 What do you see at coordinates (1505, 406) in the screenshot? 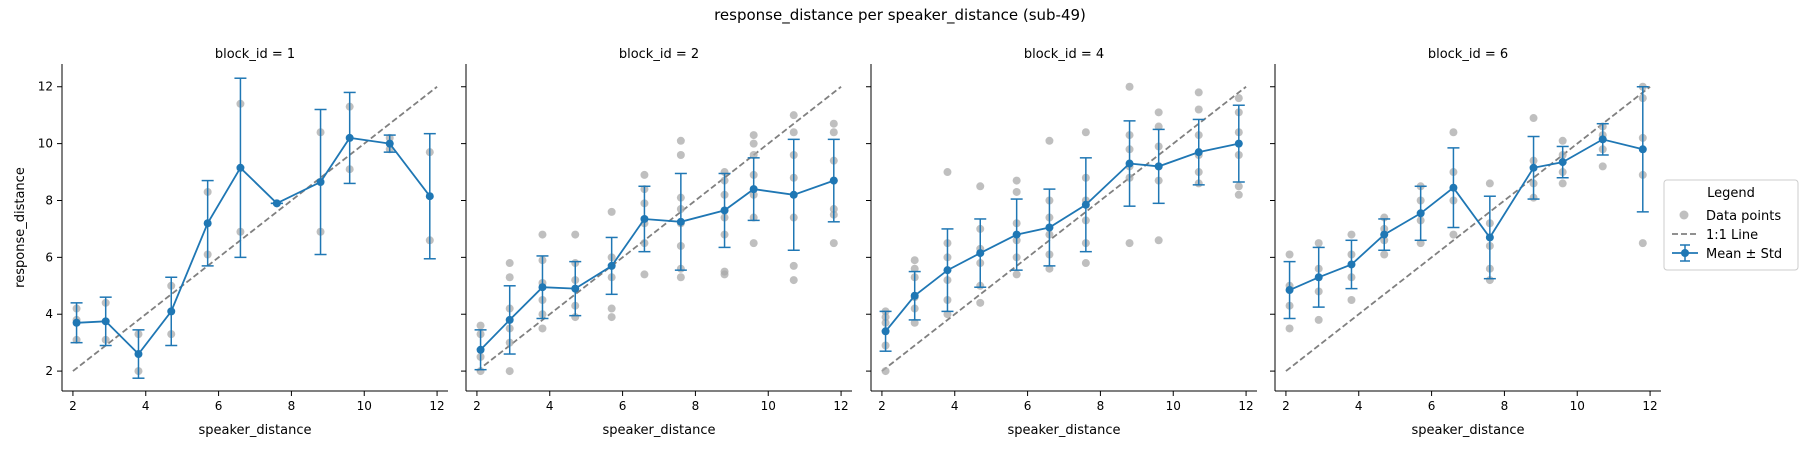
I see `x-tick-label: 8` at bounding box center [1505, 406].